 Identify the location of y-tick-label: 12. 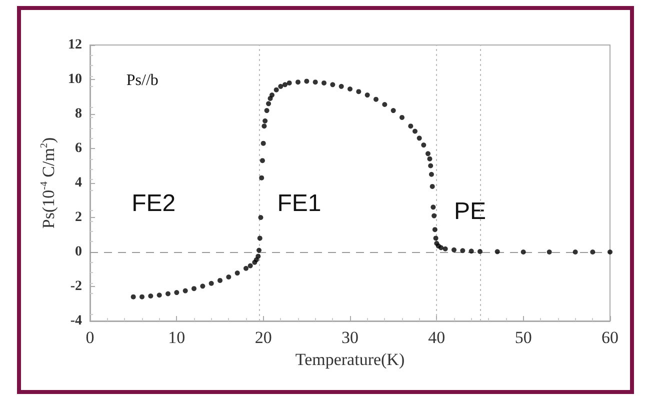
(75, 45).